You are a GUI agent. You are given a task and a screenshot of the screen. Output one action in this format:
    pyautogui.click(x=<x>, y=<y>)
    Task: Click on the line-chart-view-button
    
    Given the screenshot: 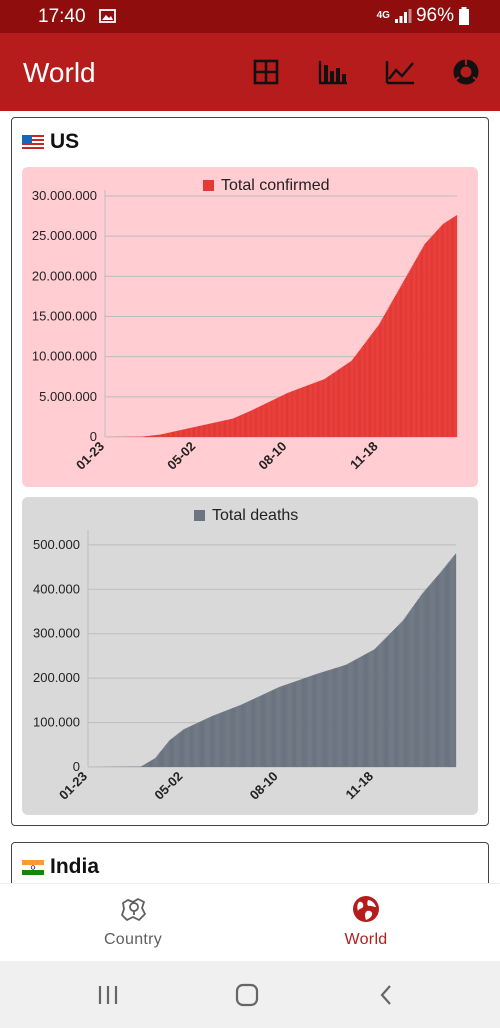 What is the action you would take?
    pyautogui.click(x=400, y=72)
    